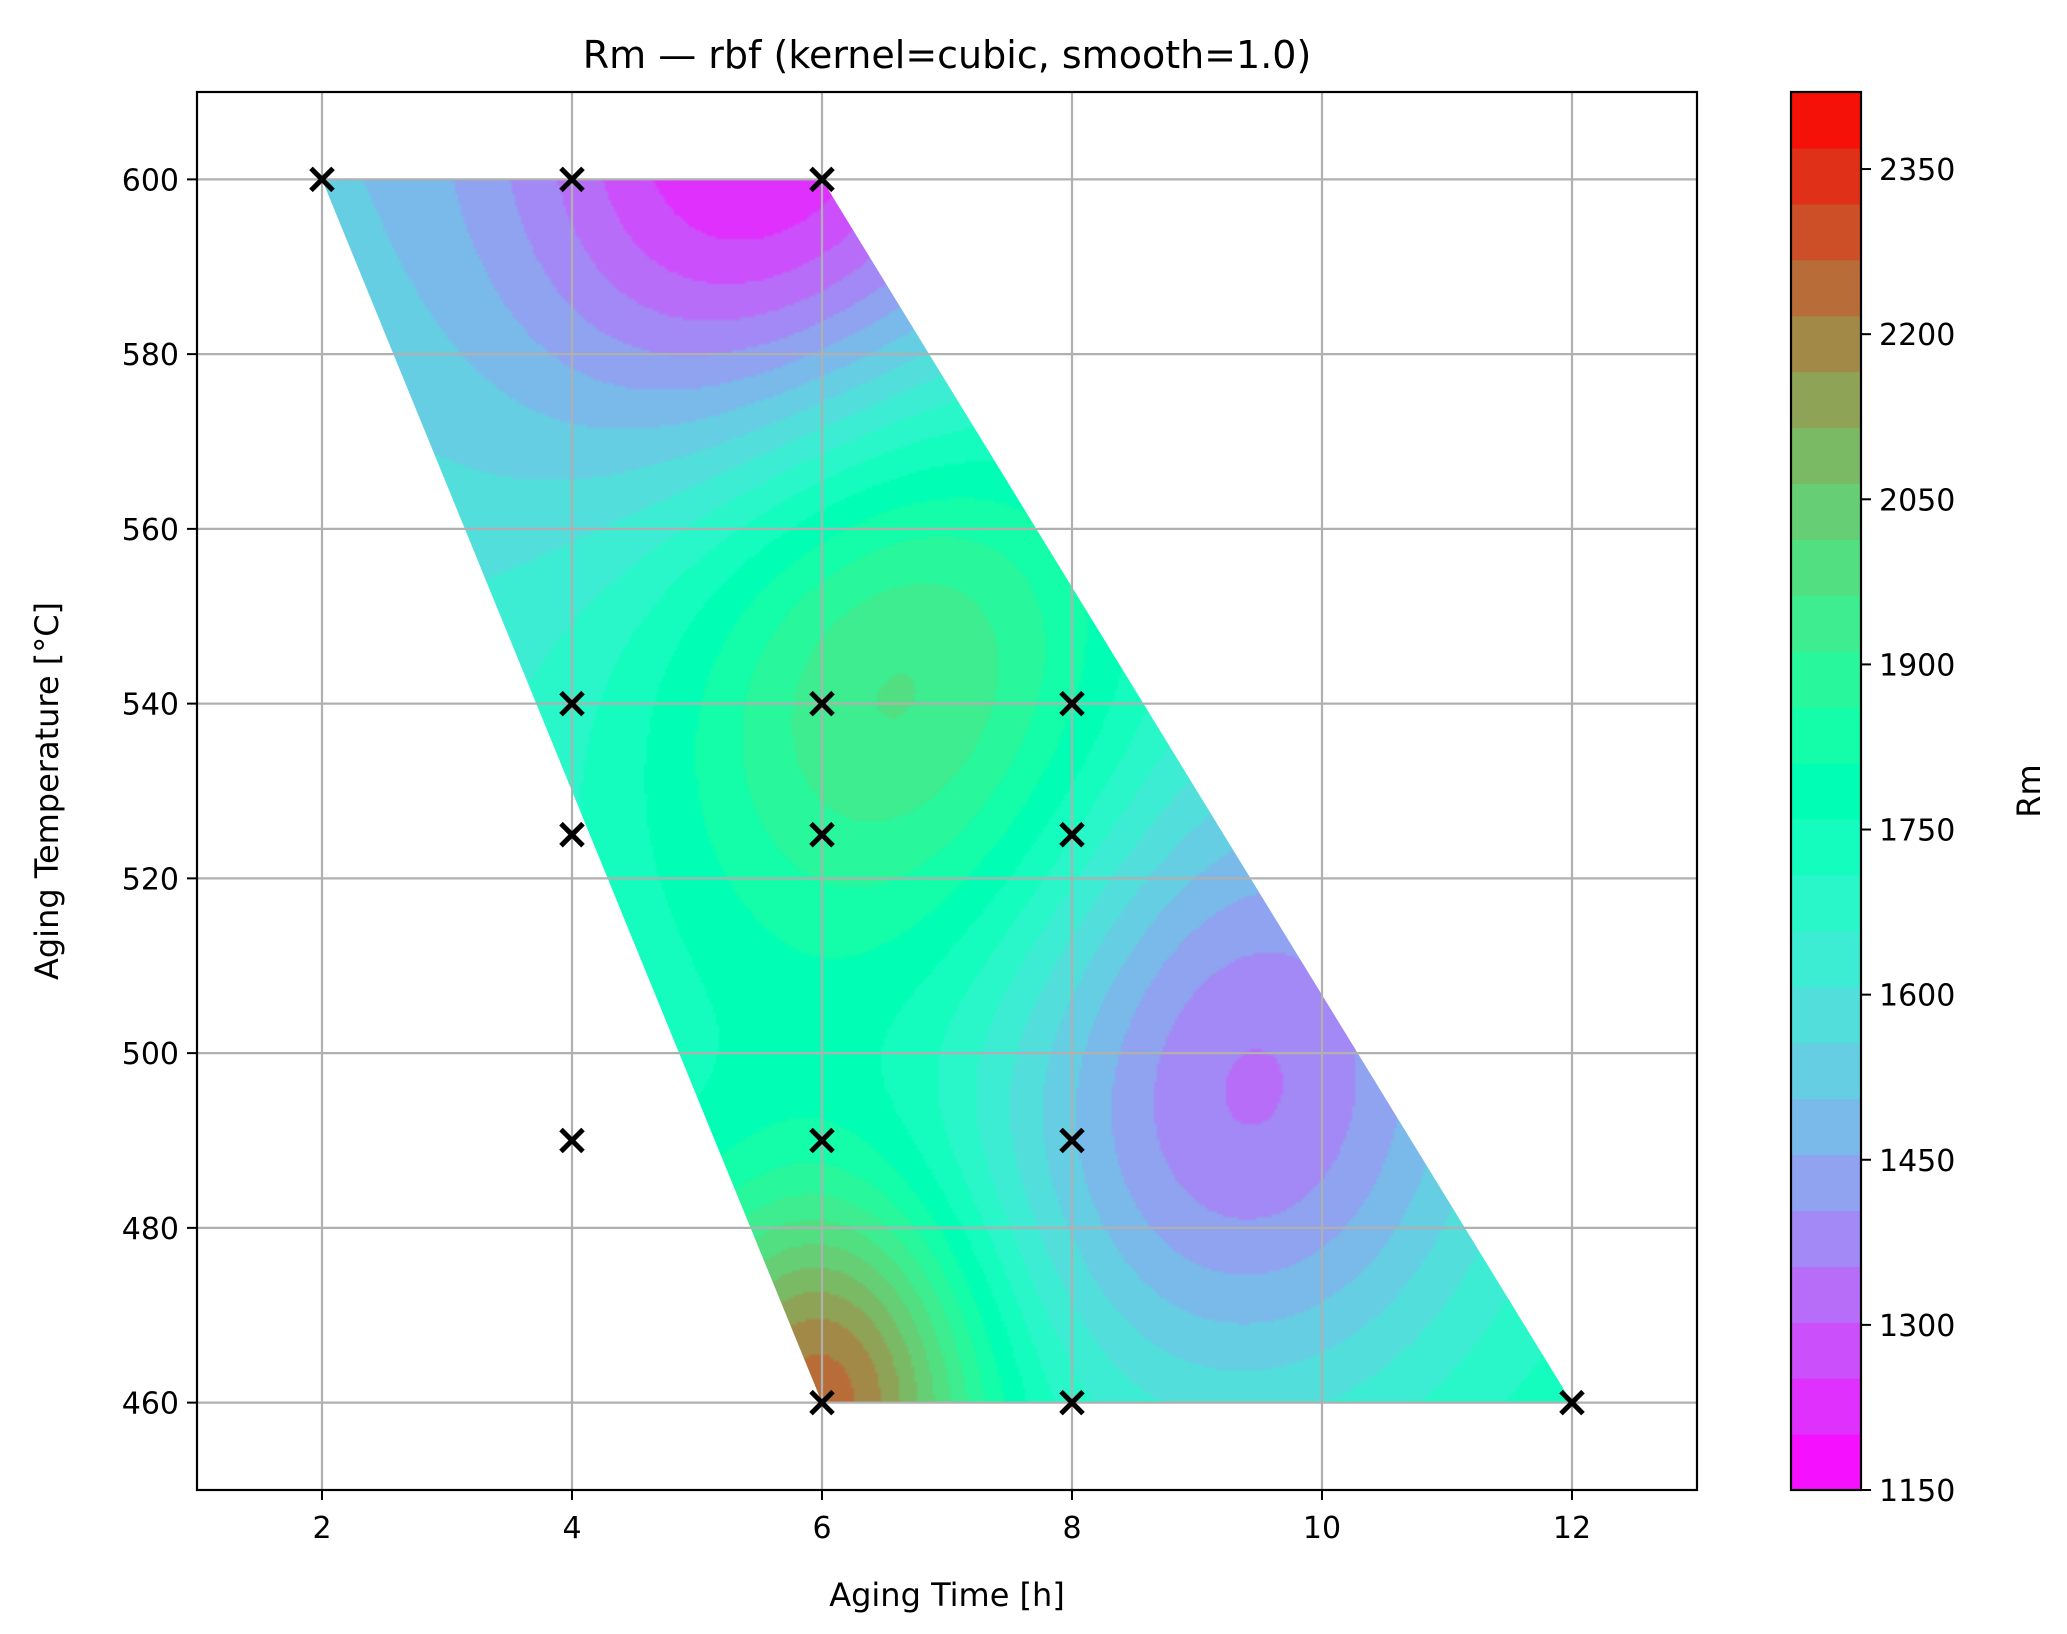 Image resolution: width=2067 pixels, height=1634 pixels. What do you see at coordinates (1917, 996) in the screenshot?
I see `colorbar-tick-label: 1600` at bounding box center [1917, 996].